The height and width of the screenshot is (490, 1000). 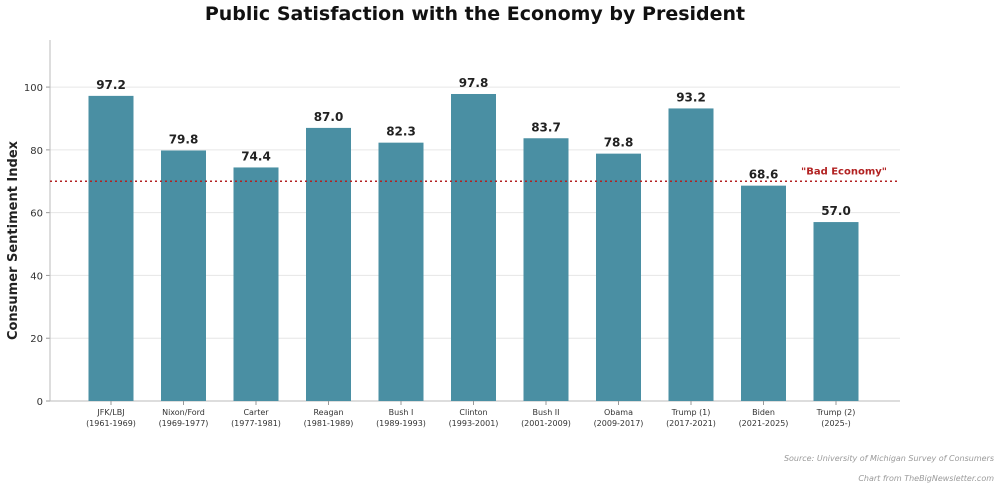 What do you see at coordinates (763, 412) in the screenshot?
I see `x-tick-label: Biden` at bounding box center [763, 412].